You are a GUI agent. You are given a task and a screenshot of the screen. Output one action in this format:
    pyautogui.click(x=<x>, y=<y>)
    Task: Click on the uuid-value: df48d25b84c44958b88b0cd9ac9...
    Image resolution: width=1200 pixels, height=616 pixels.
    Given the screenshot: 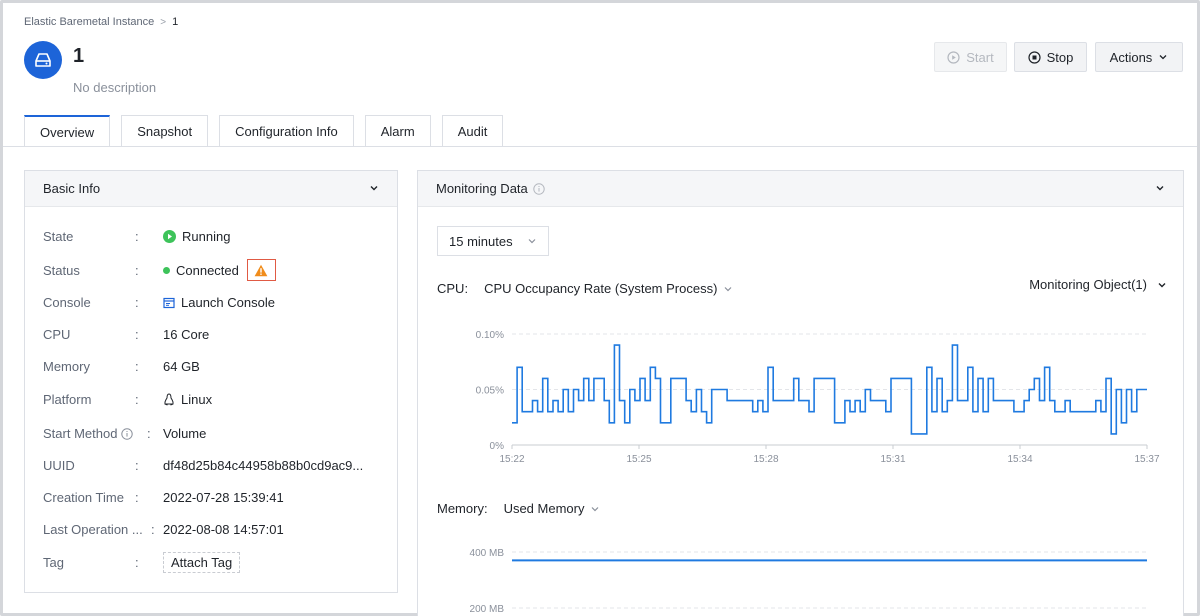 What is the action you would take?
    pyautogui.click(x=263, y=465)
    